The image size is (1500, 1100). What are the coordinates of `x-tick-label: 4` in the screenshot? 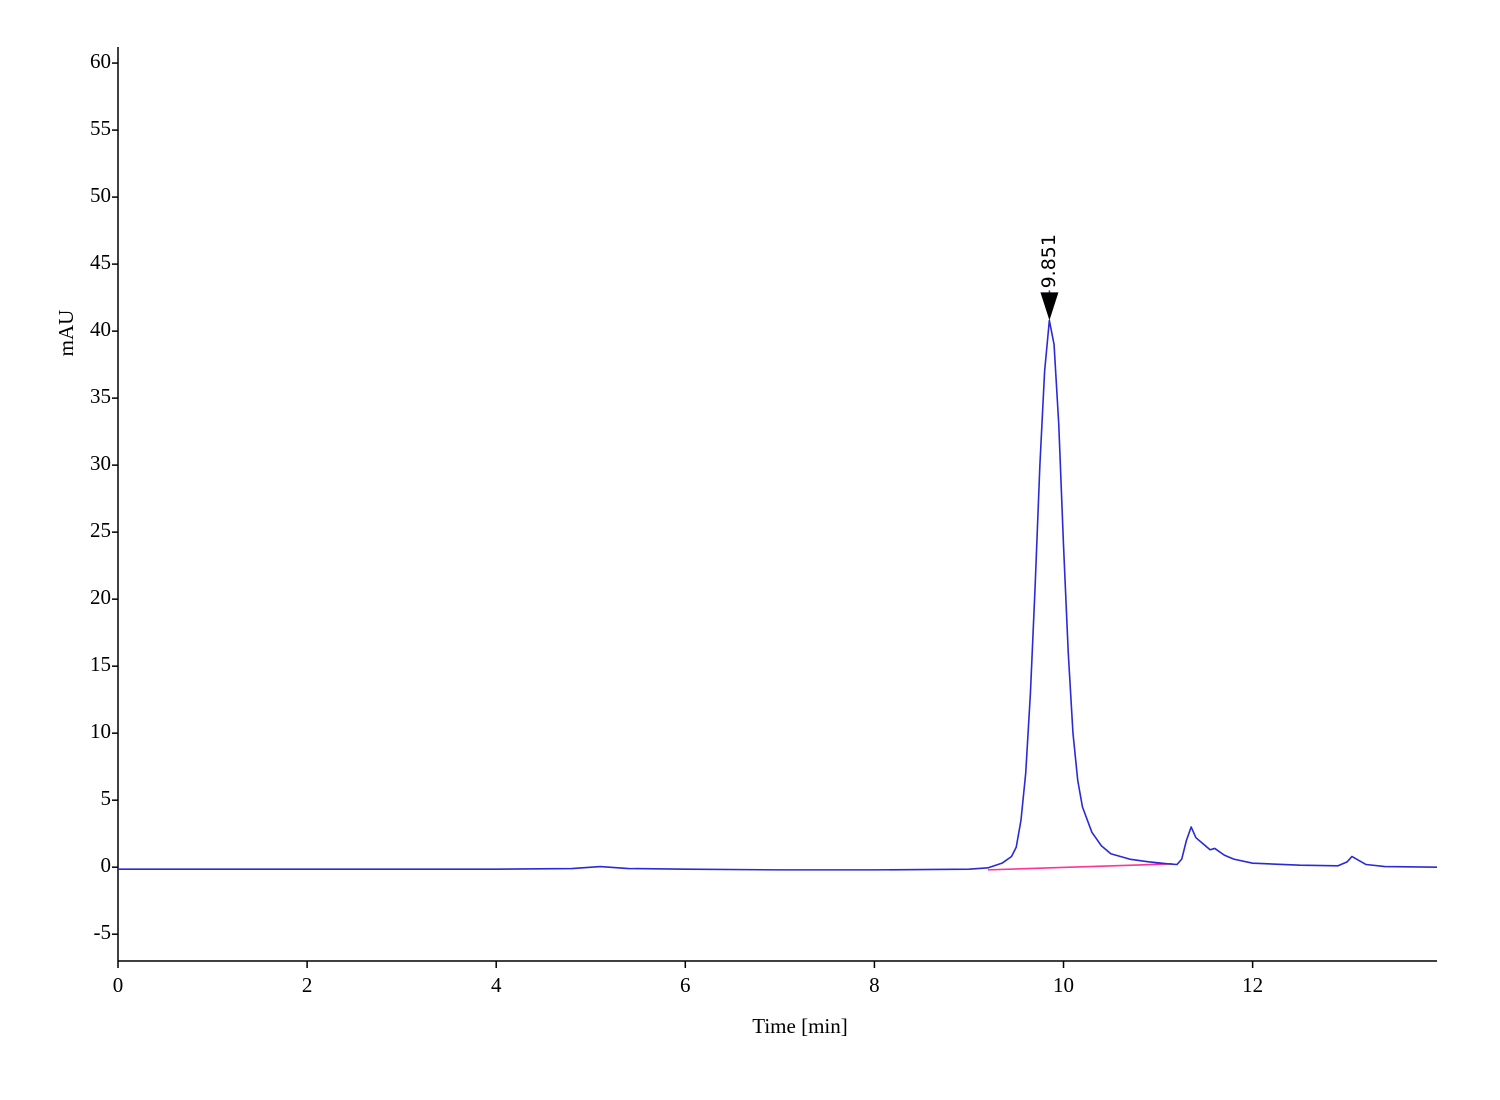 It's located at (496, 985).